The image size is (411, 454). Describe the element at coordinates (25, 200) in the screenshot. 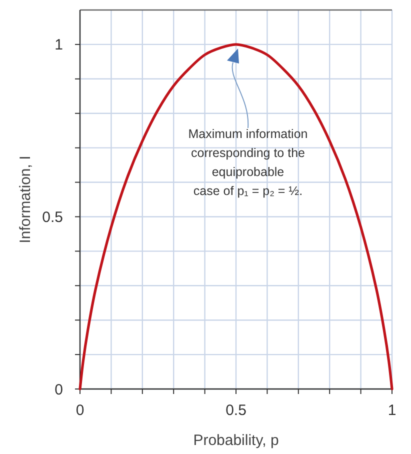

I see `y-axis-title: Information, I` at that location.